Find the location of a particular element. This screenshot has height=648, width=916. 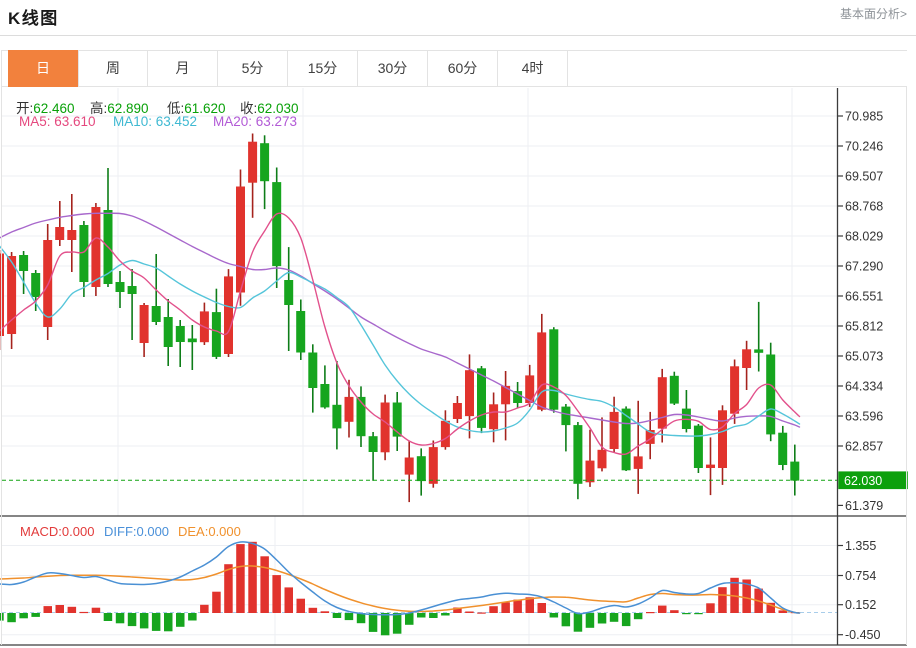

svg-text: 70.985 is located at coordinates (864, 117).